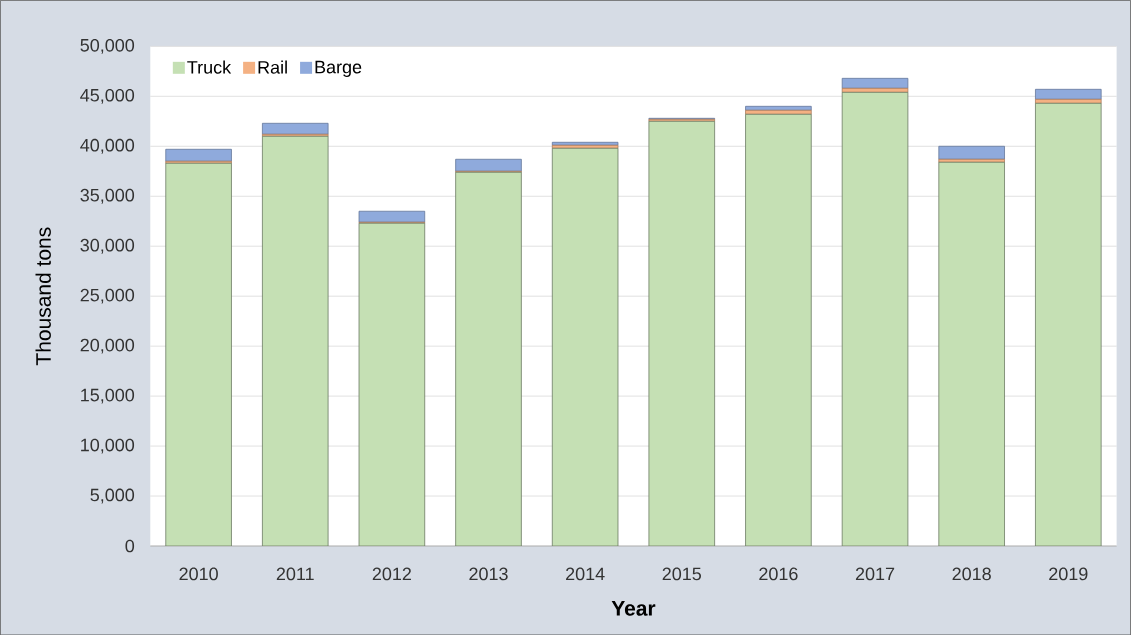 Image resolution: width=1131 pixels, height=635 pixels. What do you see at coordinates (391, 574) in the screenshot?
I see `x-tick-label: 2012` at bounding box center [391, 574].